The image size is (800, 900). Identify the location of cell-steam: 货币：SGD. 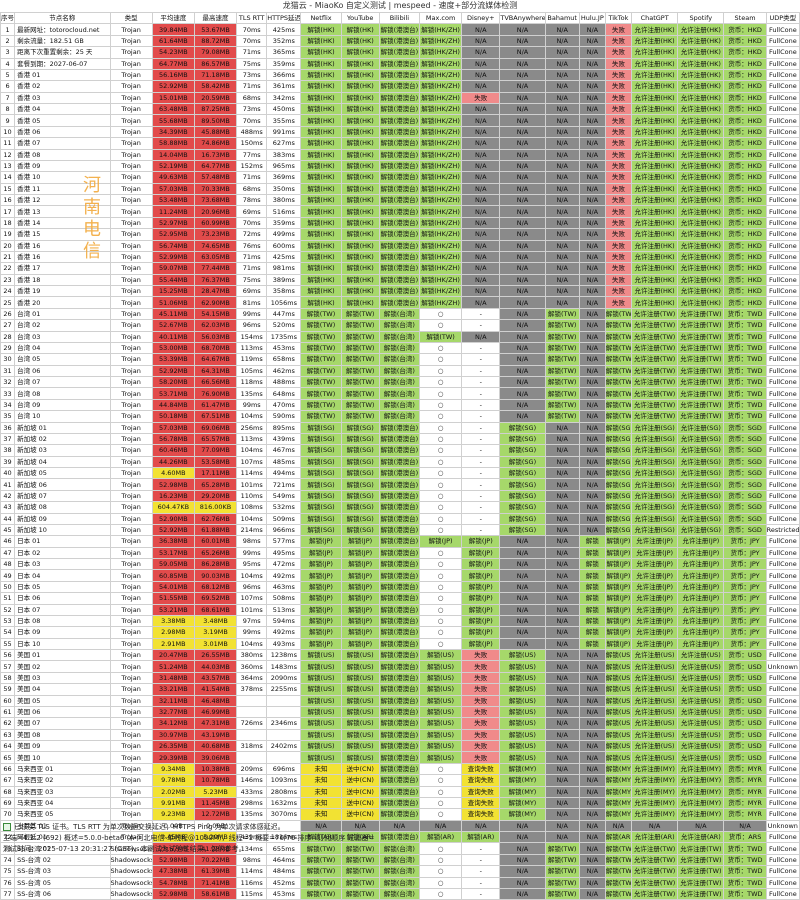
(745, 473).